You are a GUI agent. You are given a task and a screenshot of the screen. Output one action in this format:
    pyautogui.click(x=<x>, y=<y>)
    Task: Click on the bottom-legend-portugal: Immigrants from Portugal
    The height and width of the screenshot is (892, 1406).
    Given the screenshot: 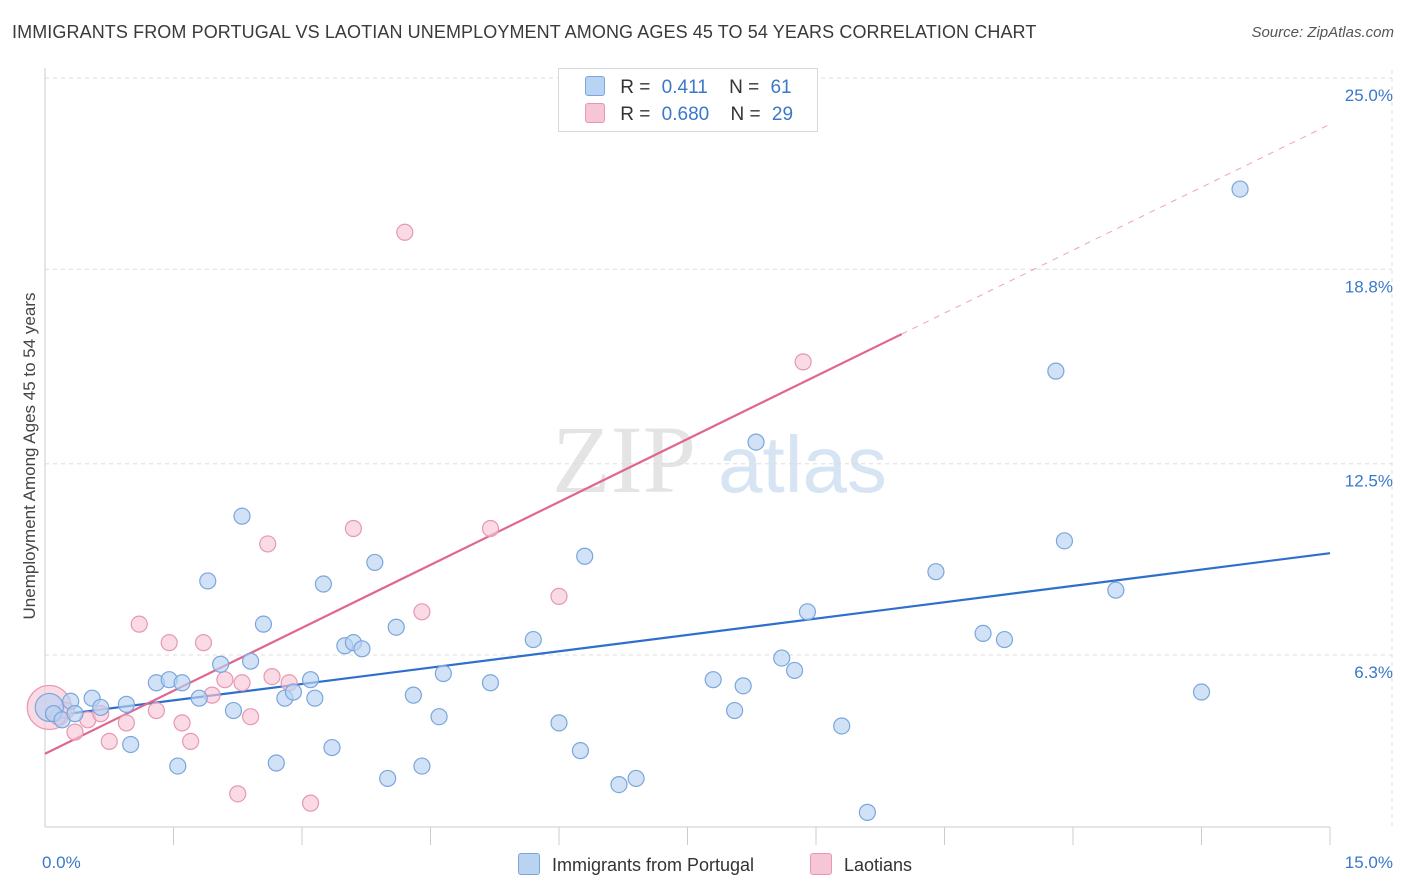 What is the action you would take?
    pyautogui.click(x=636, y=864)
    